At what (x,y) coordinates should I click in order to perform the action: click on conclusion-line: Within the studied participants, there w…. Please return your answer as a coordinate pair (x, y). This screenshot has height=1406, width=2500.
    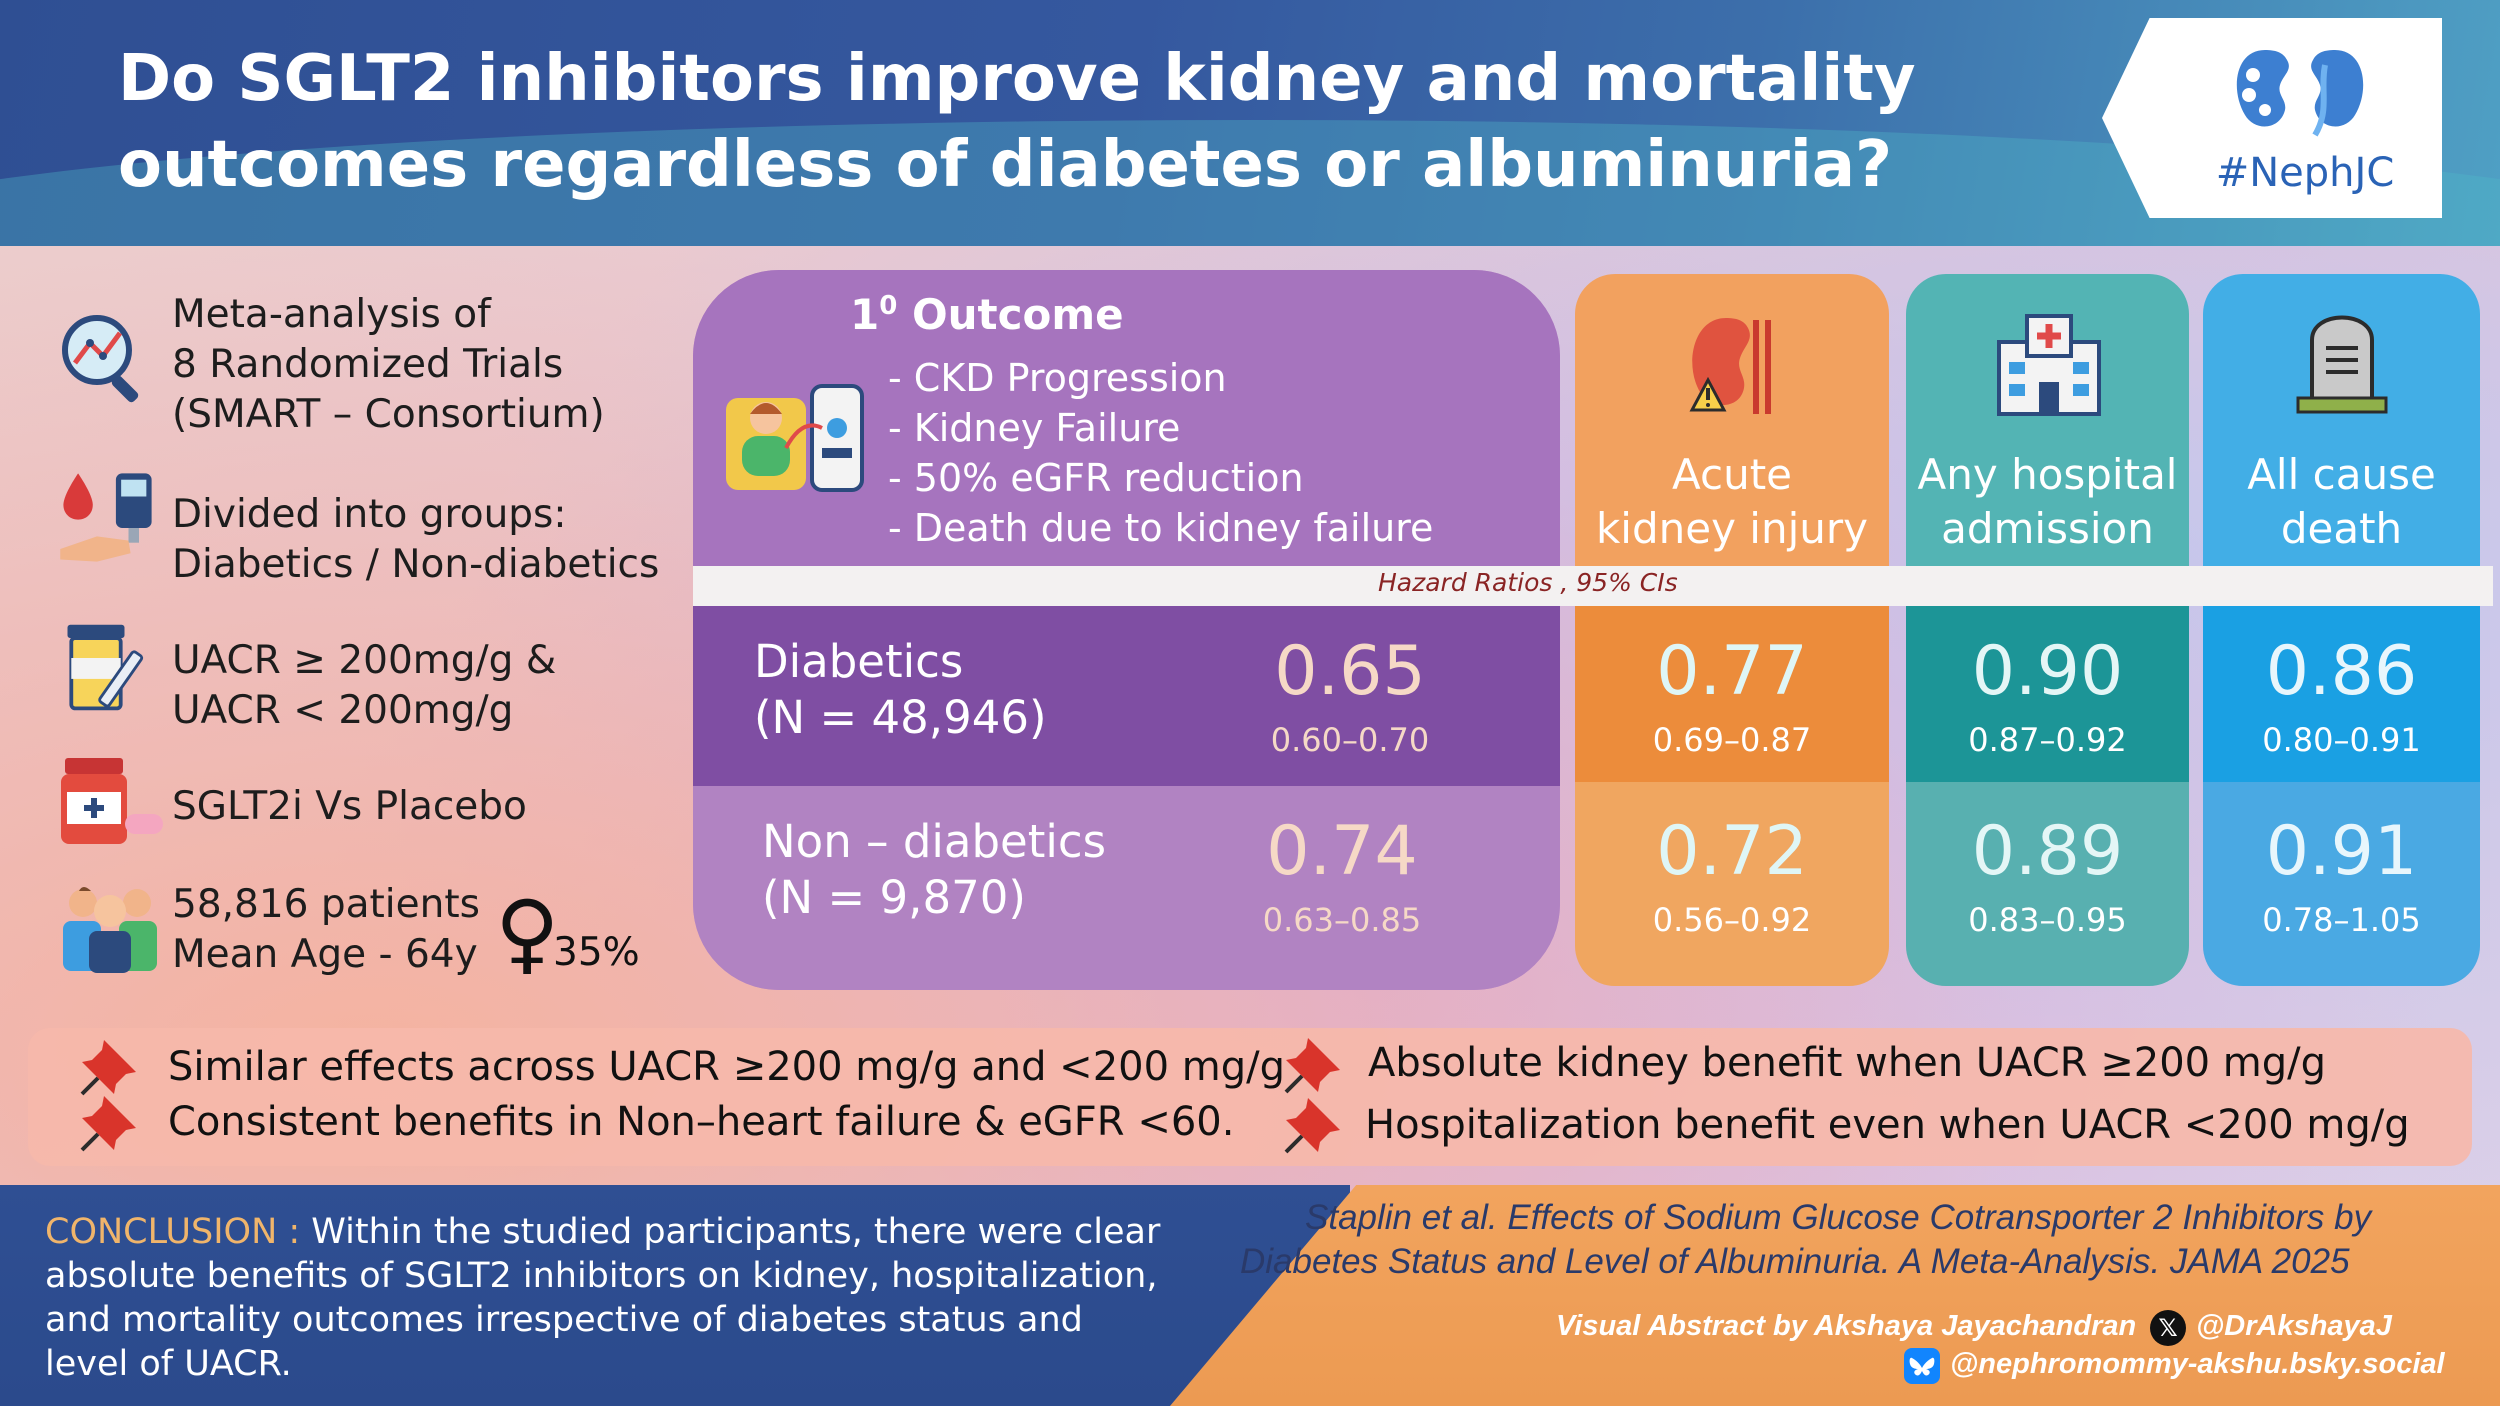
    Looking at the image, I should click on (730, 1232).